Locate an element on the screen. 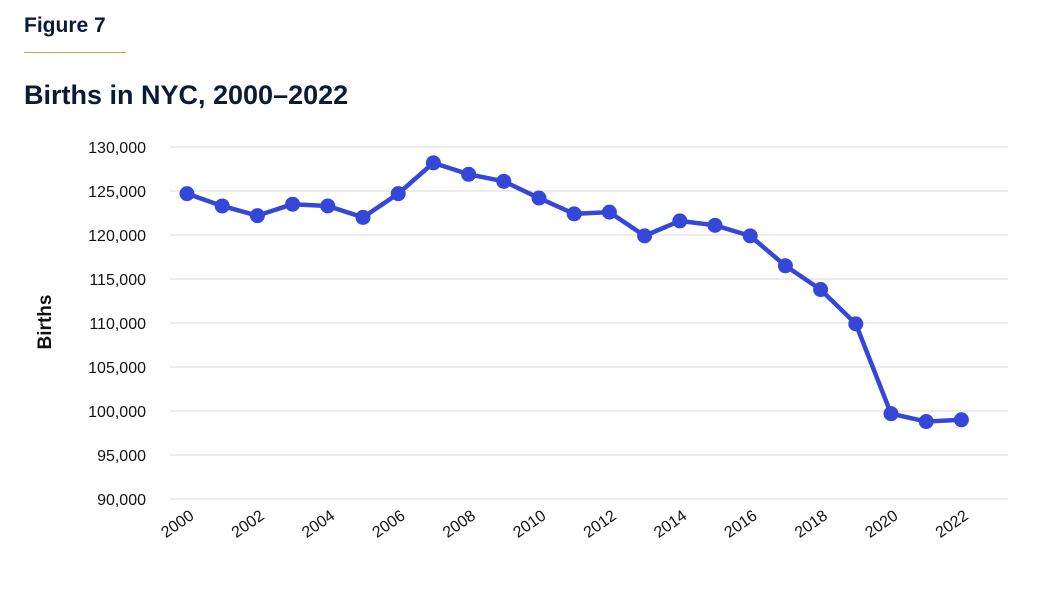  x-tick-label: 2012 is located at coordinates (600, 524).